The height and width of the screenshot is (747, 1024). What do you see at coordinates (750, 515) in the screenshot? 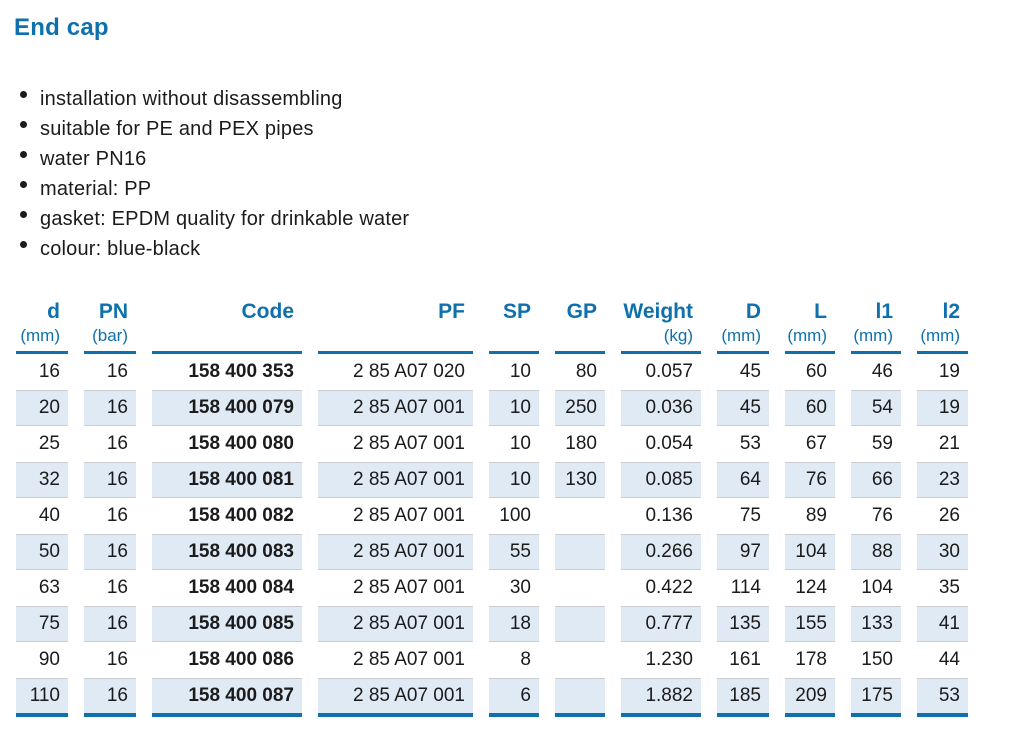
I see `cell-D: 75` at bounding box center [750, 515].